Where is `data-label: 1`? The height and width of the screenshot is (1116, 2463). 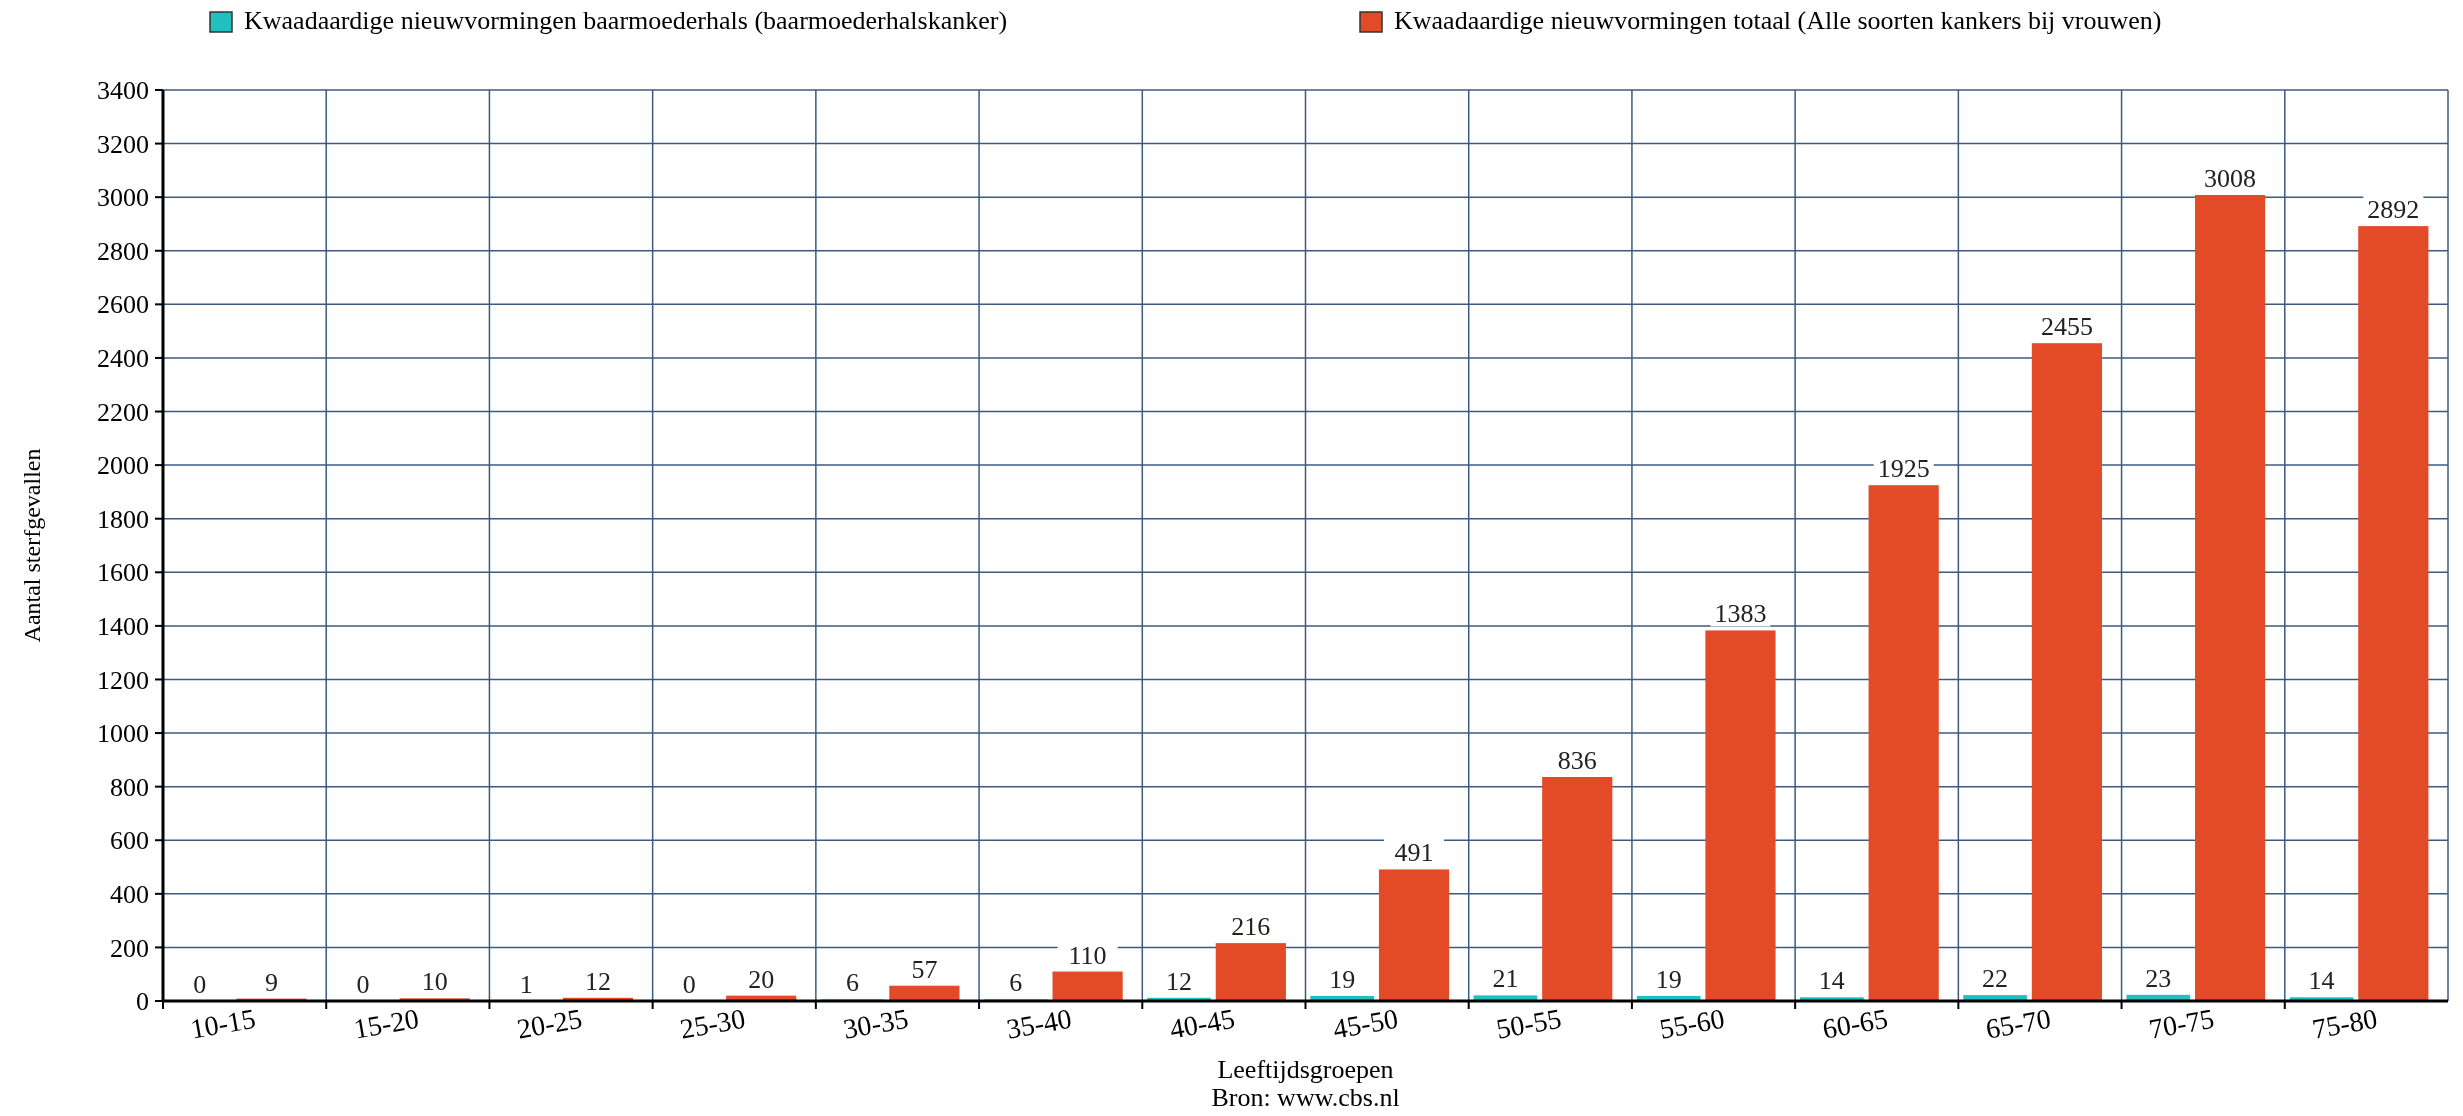
data-label: 1 is located at coordinates (526, 984).